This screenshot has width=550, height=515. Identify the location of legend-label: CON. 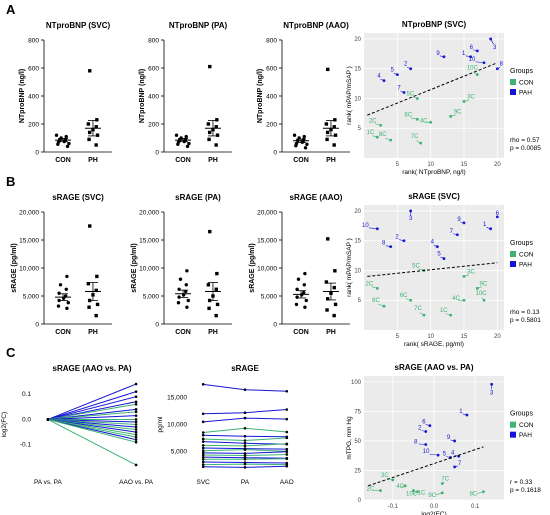
(526, 425).